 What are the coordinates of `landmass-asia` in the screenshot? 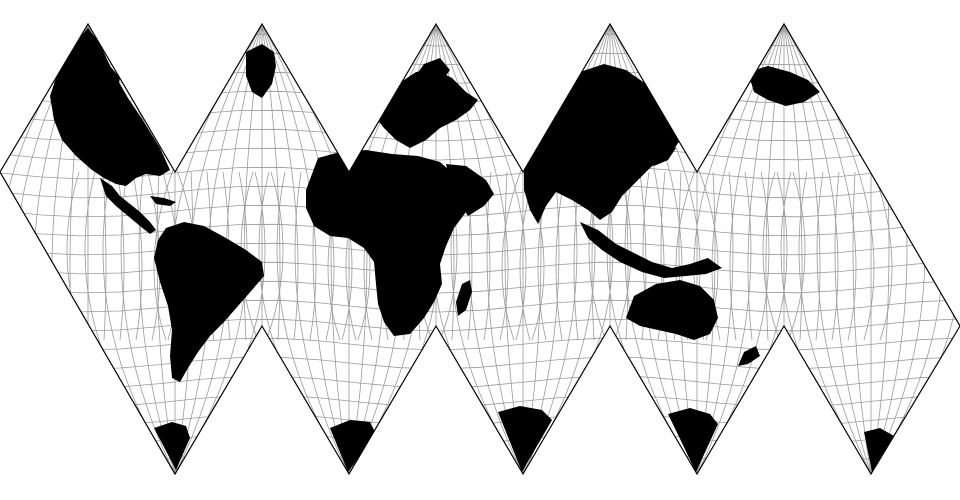 It's located at (600, 144).